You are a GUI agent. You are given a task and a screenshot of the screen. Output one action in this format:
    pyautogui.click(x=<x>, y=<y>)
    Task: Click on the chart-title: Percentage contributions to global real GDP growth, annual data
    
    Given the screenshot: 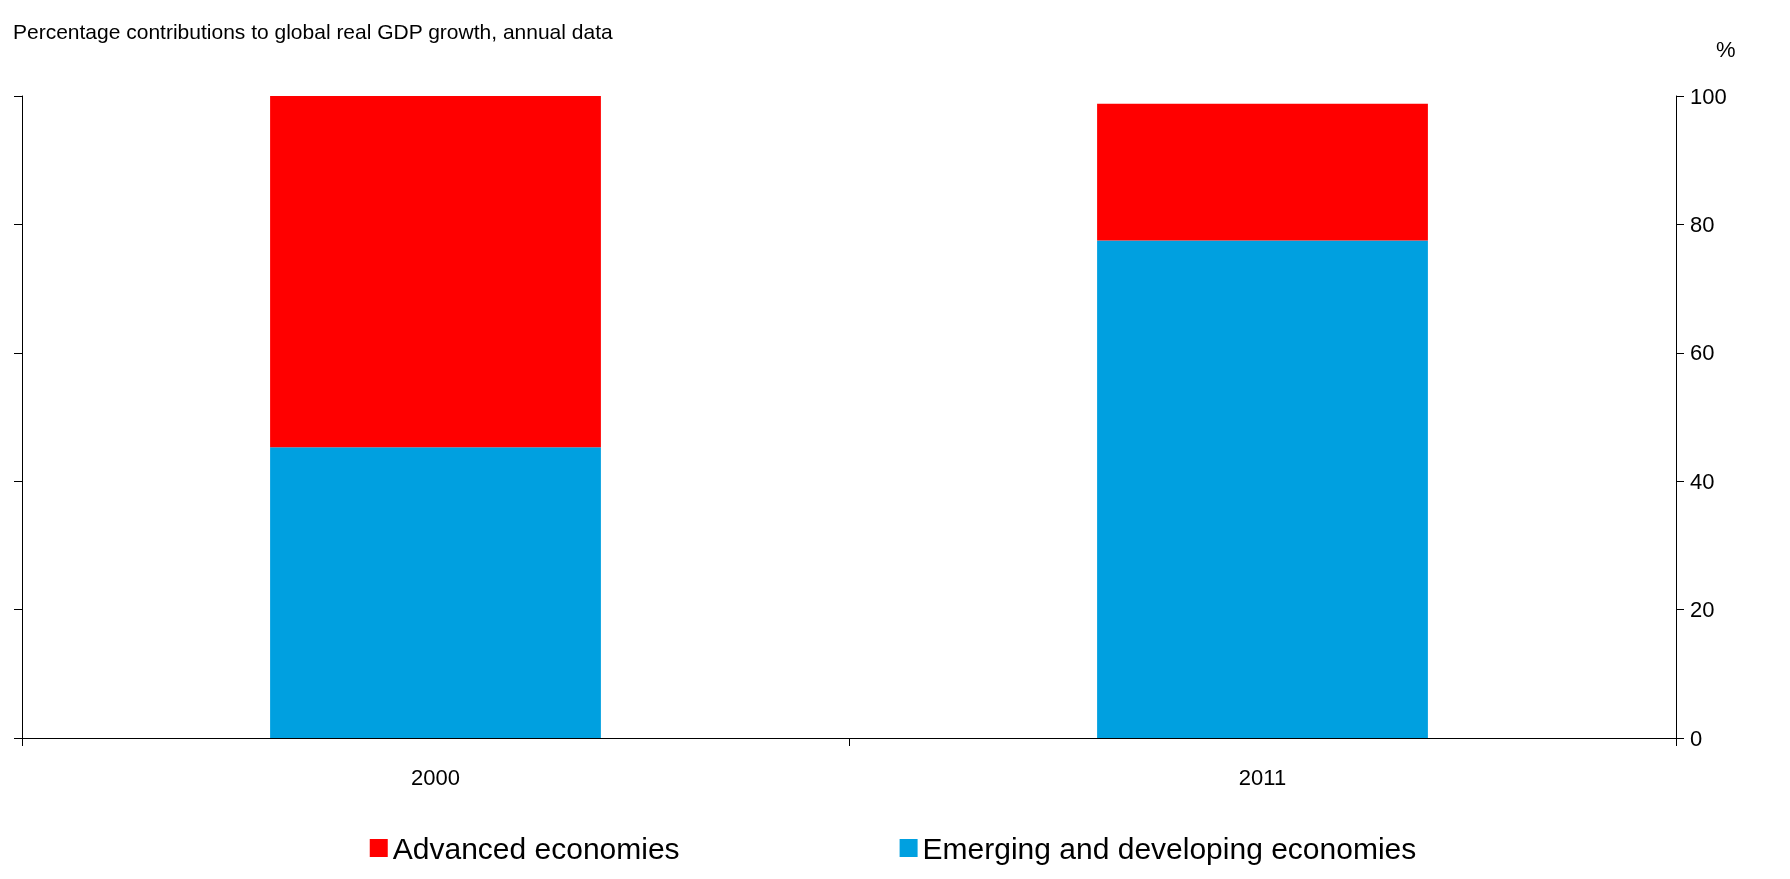 What is the action you would take?
    pyautogui.click(x=313, y=31)
    